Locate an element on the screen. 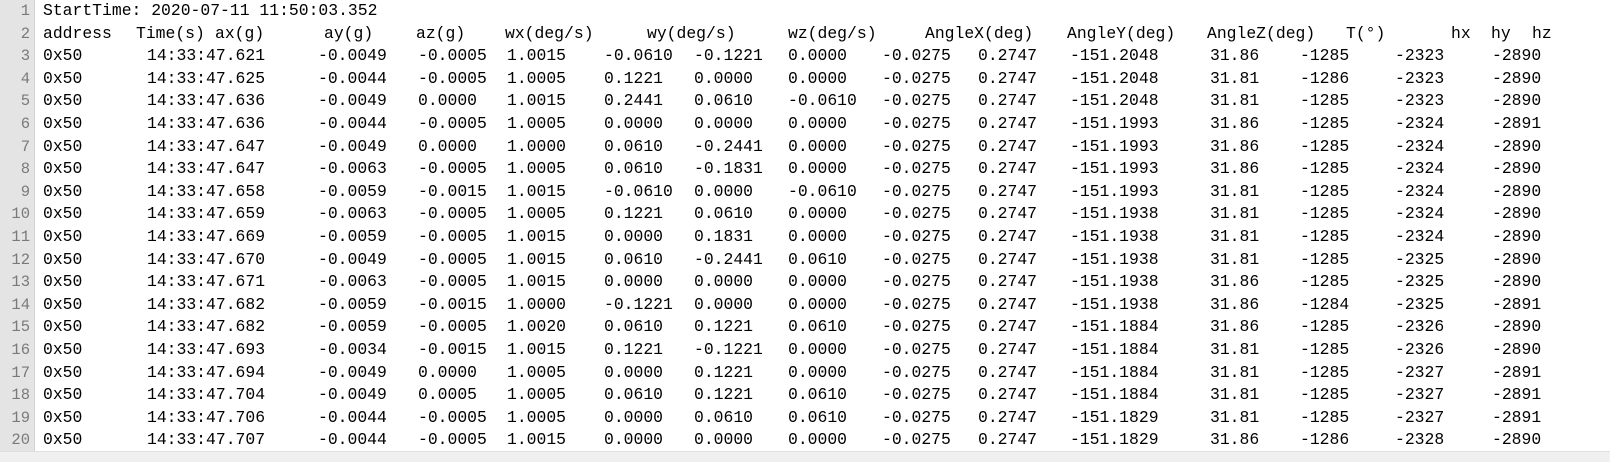  data-cell: 14:33:47.704 is located at coordinates (206, 395).